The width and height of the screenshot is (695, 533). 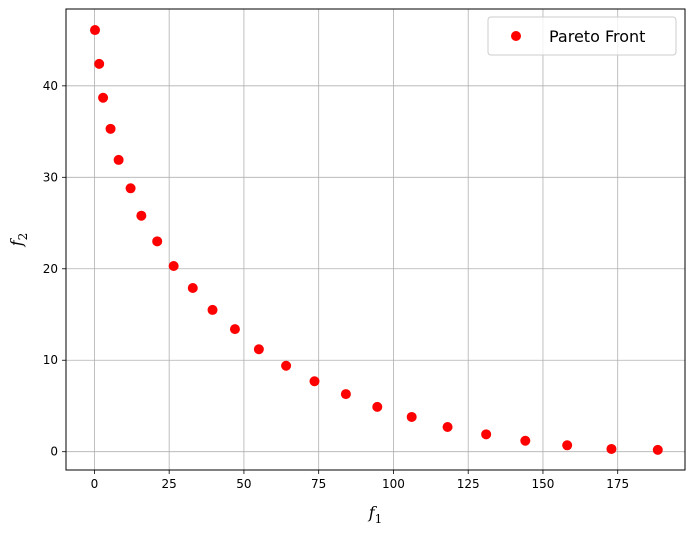 What do you see at coordinates (375, 514) in the screenshot?
I see `x-axis-label: f1` at bounding box center [375, 514].